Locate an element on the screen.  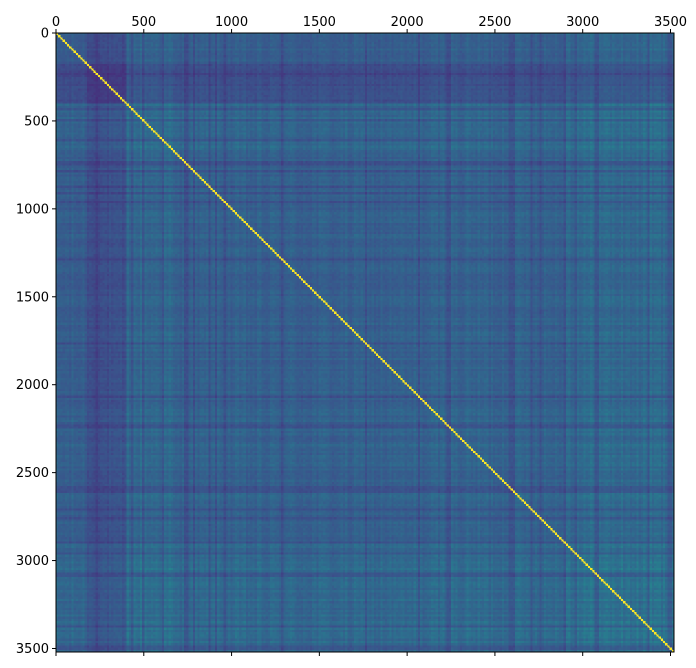
y-tick-label: 3000 is located at coordinates (32, 561).